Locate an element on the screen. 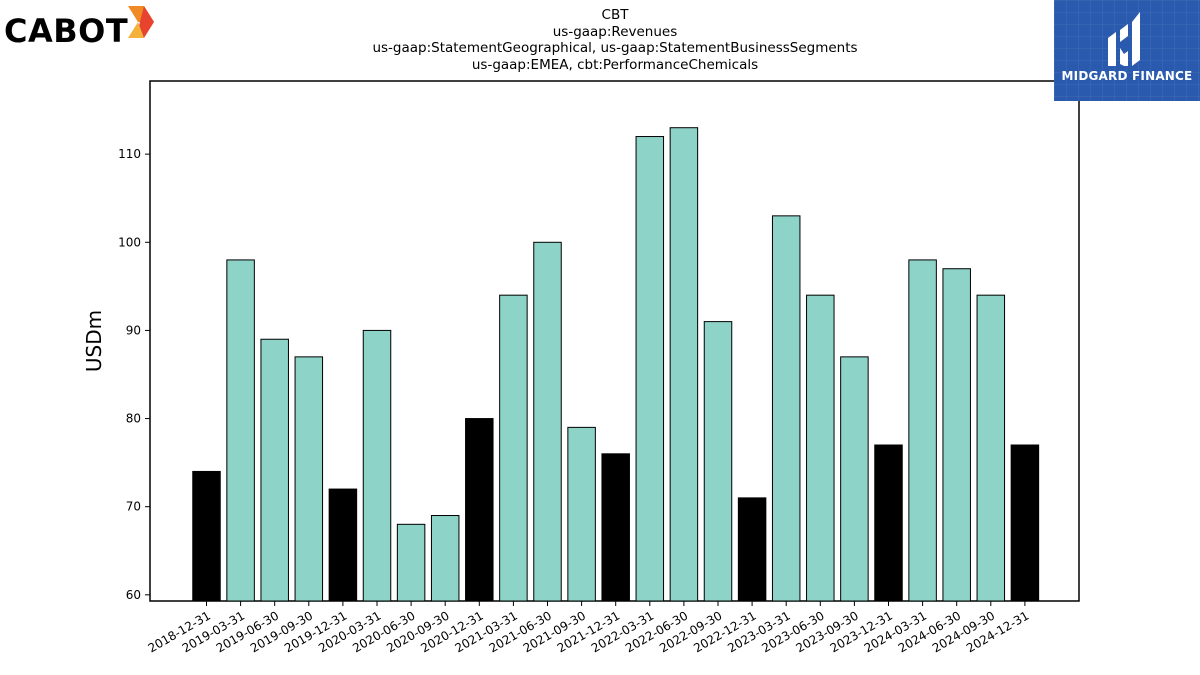 The width and height of the screenshot is (1200, 675). midgard-finance-logo: MIDGARD FINANCE is located at coordinates (1127, 50).